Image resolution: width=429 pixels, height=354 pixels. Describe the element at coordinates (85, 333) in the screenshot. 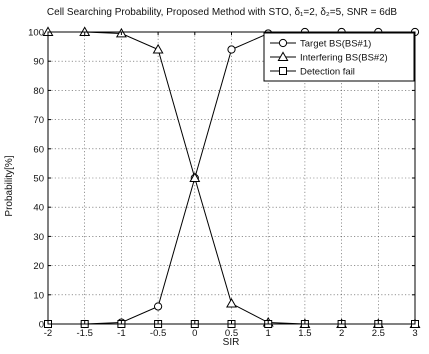

I see `x-tick-label: -1.5` at that location.